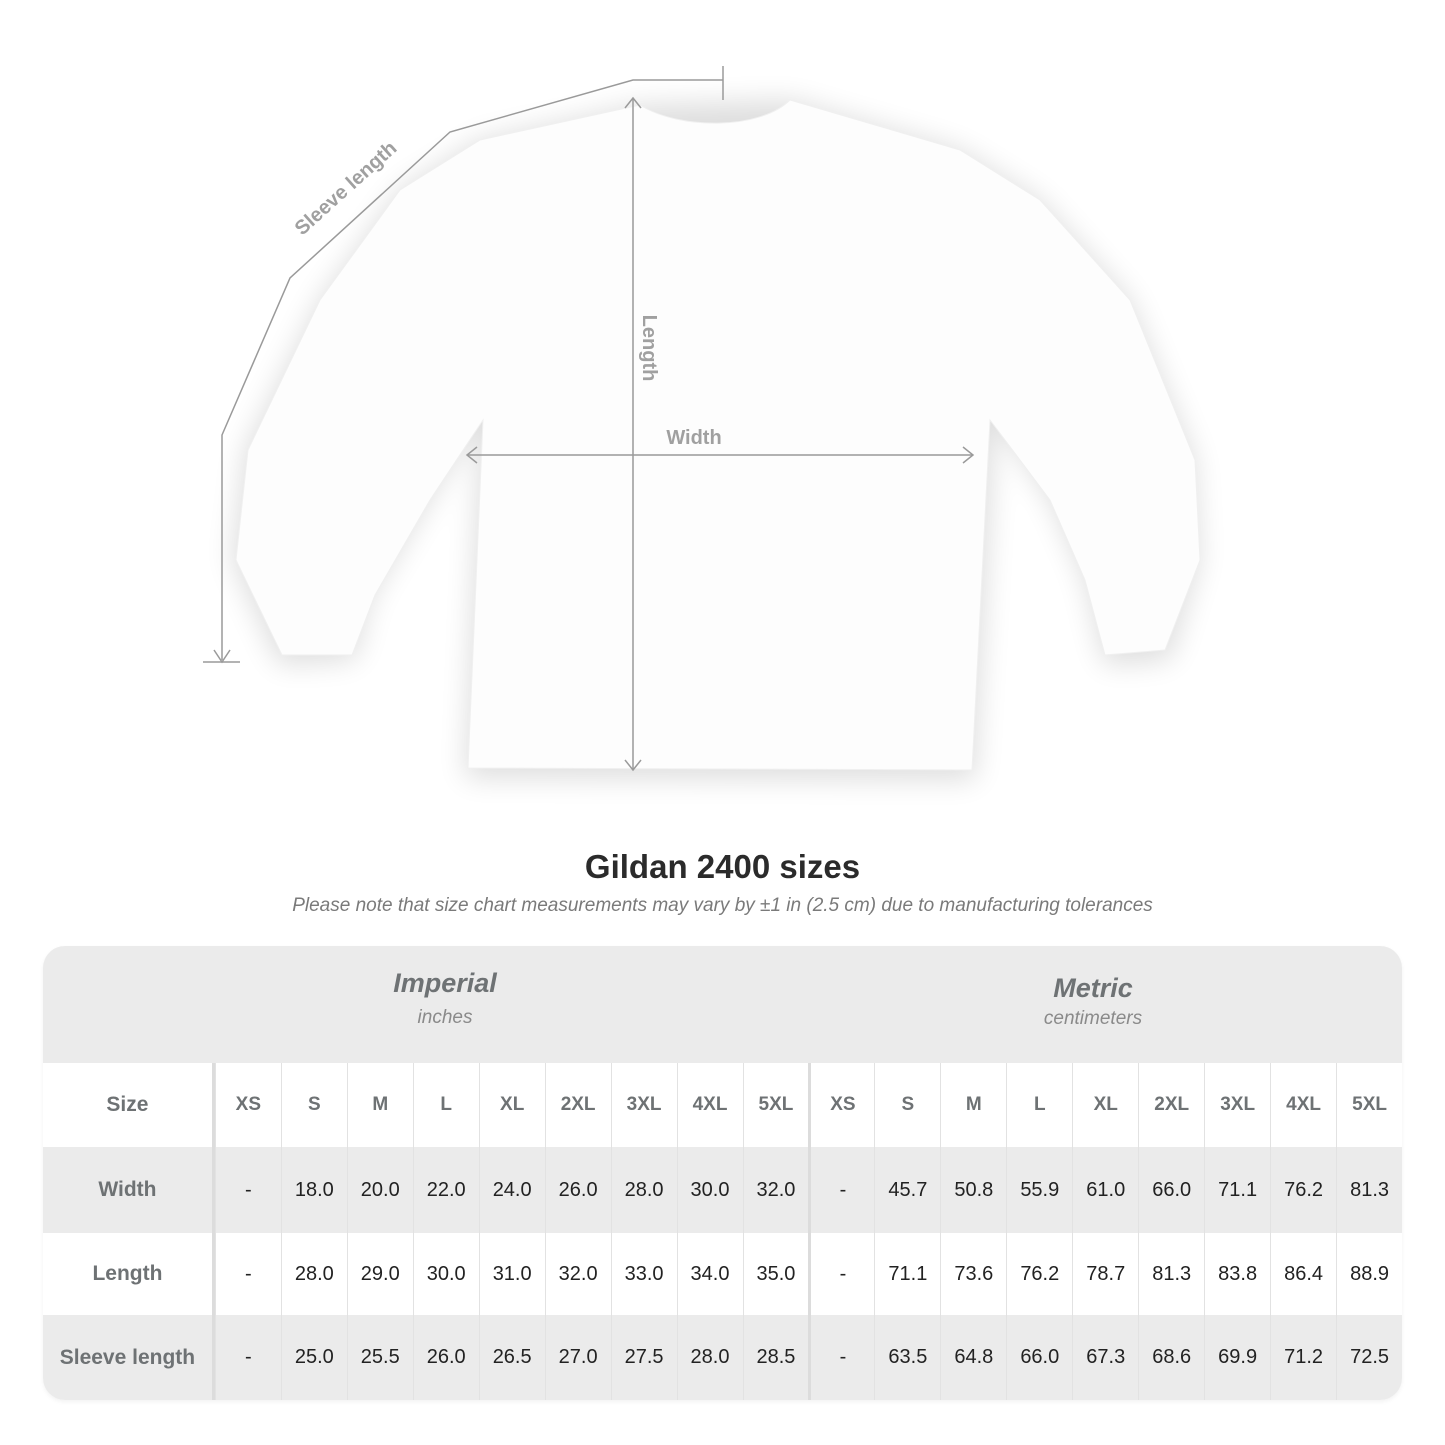 The height and width of the screenshot is (1445, 1445). What do you see at coordinates (1303, 1357) in the screenshot?
I see `table-cell: 71.2` at bounding box center [1303, 1357].